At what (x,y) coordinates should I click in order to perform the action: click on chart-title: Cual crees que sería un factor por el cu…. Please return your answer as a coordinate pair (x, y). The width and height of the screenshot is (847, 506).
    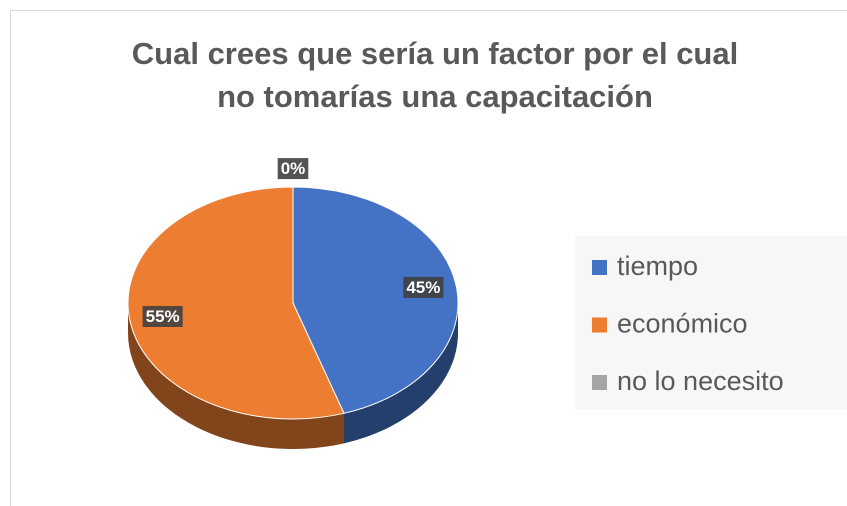
    Looking at the image, I should click on (435, 75).